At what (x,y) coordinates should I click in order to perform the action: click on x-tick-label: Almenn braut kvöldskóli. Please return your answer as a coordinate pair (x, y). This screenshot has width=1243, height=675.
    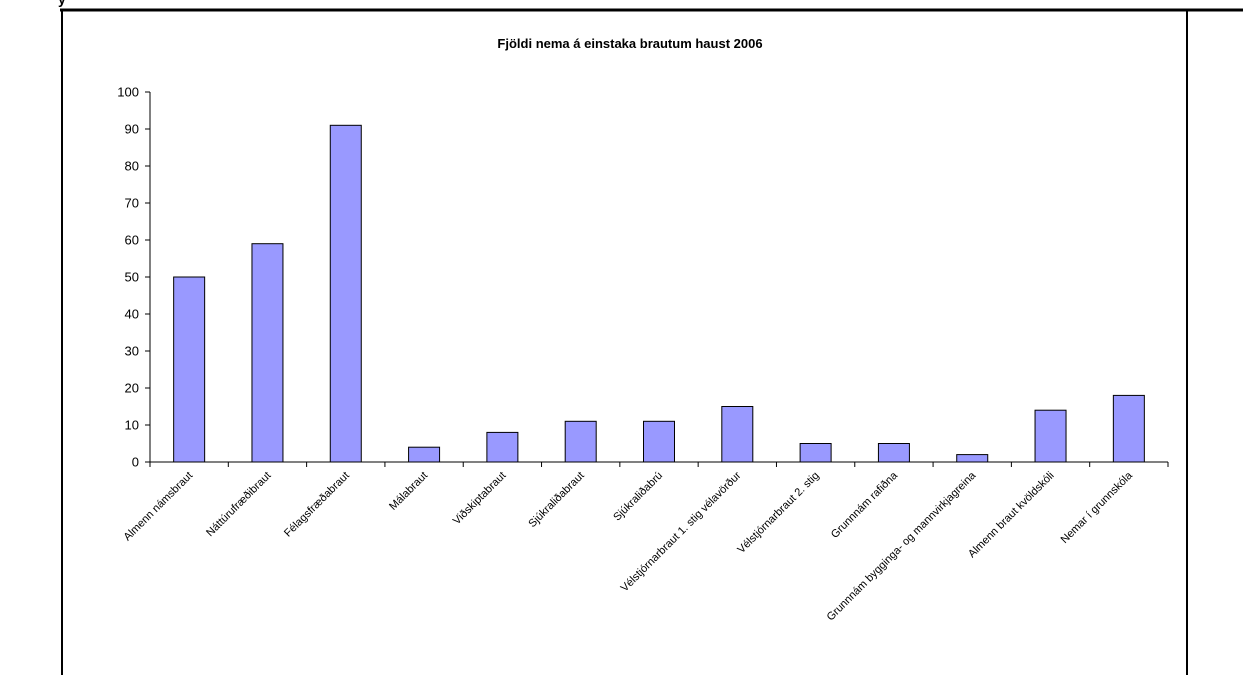
    Looking at the image, I should click on (1011, 515).